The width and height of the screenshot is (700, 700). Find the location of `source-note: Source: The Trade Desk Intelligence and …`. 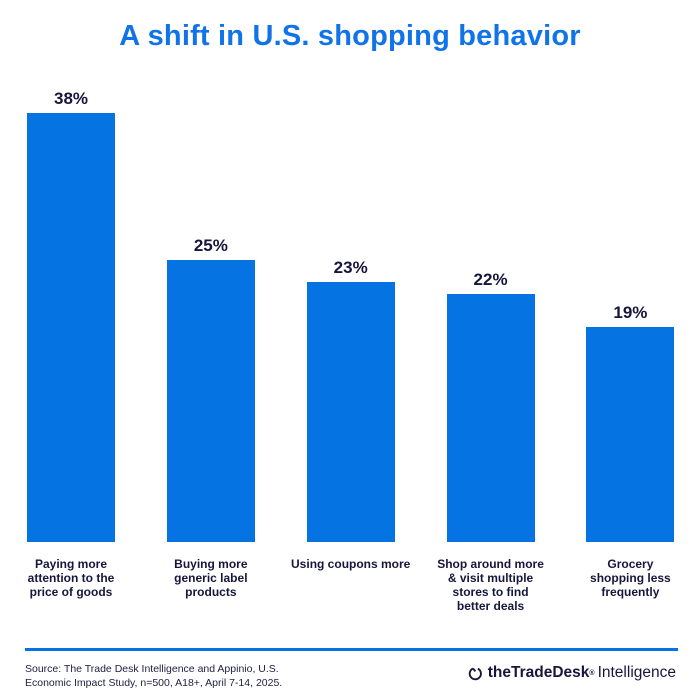

source-note: Source: The Trade Desk Intelligence and … is located at coordinates (153, 676).